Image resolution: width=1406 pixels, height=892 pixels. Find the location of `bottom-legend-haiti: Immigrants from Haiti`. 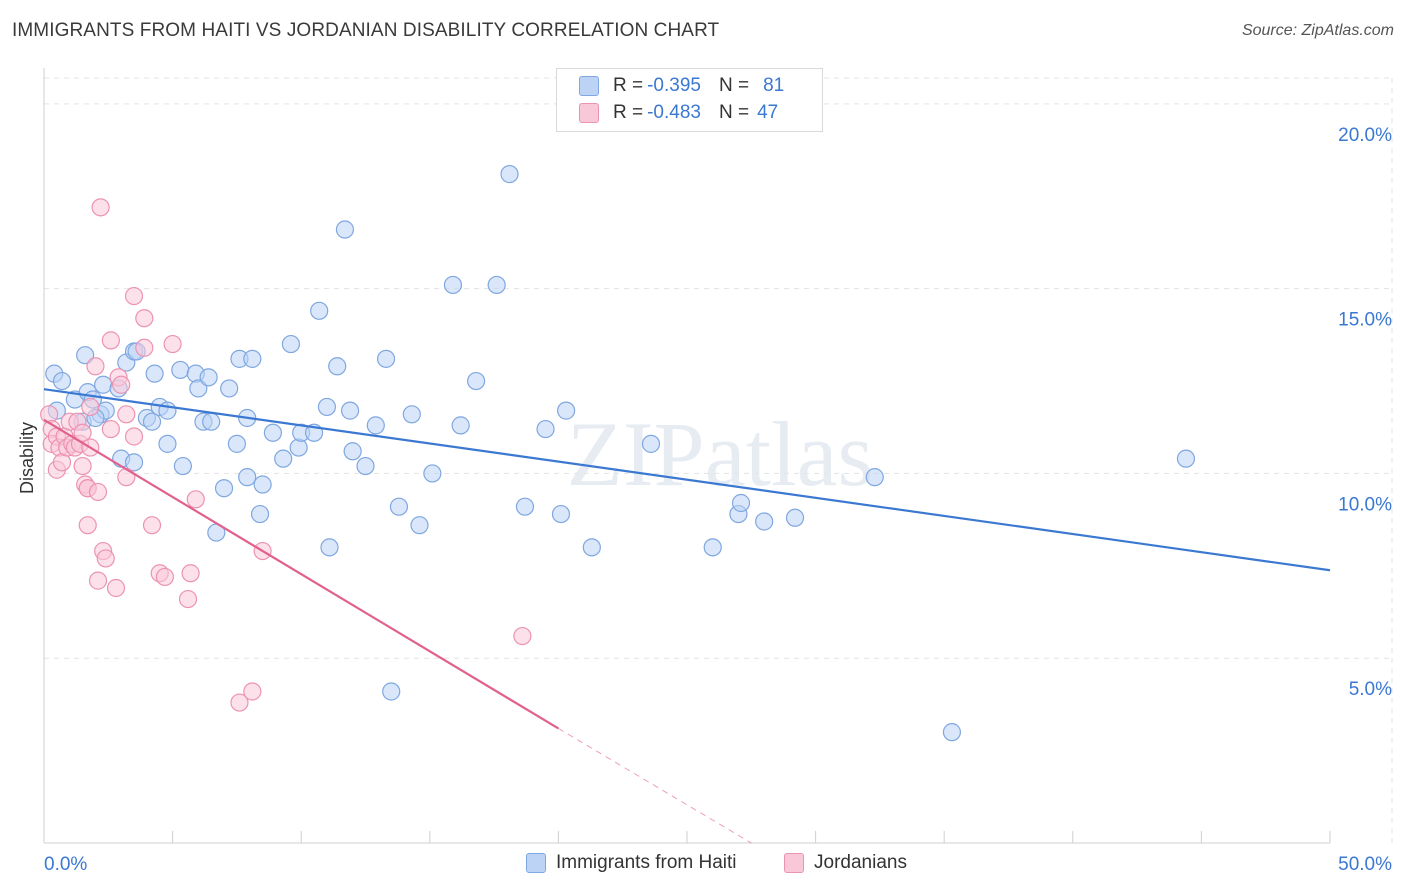

bottom-legend-haiti: Immigrants from Haiti is located at coordinates (631, 863).